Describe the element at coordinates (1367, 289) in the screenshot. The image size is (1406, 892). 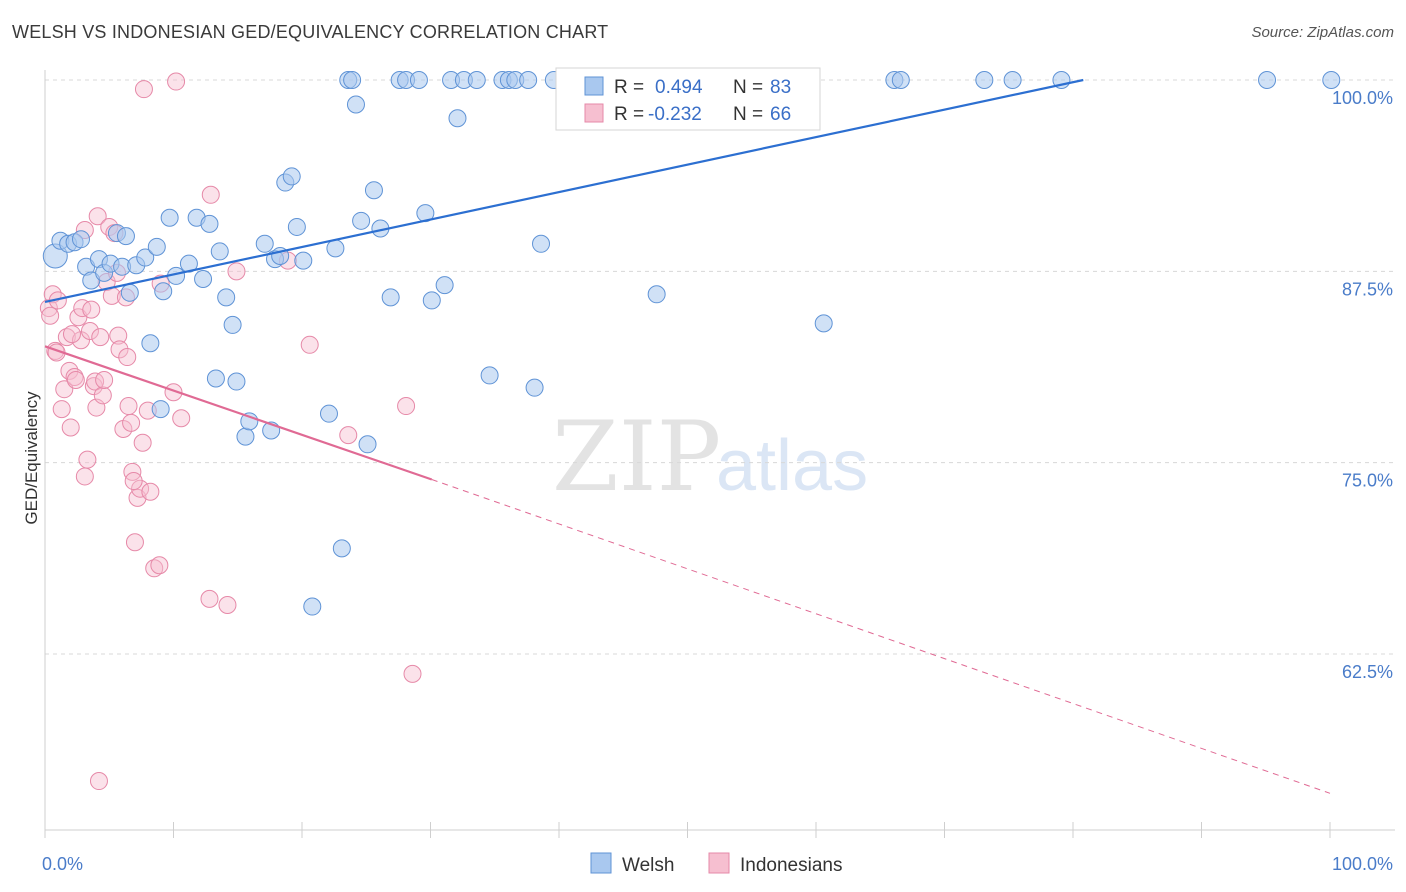
I see `y-tick-label: 87.5%` at that location.